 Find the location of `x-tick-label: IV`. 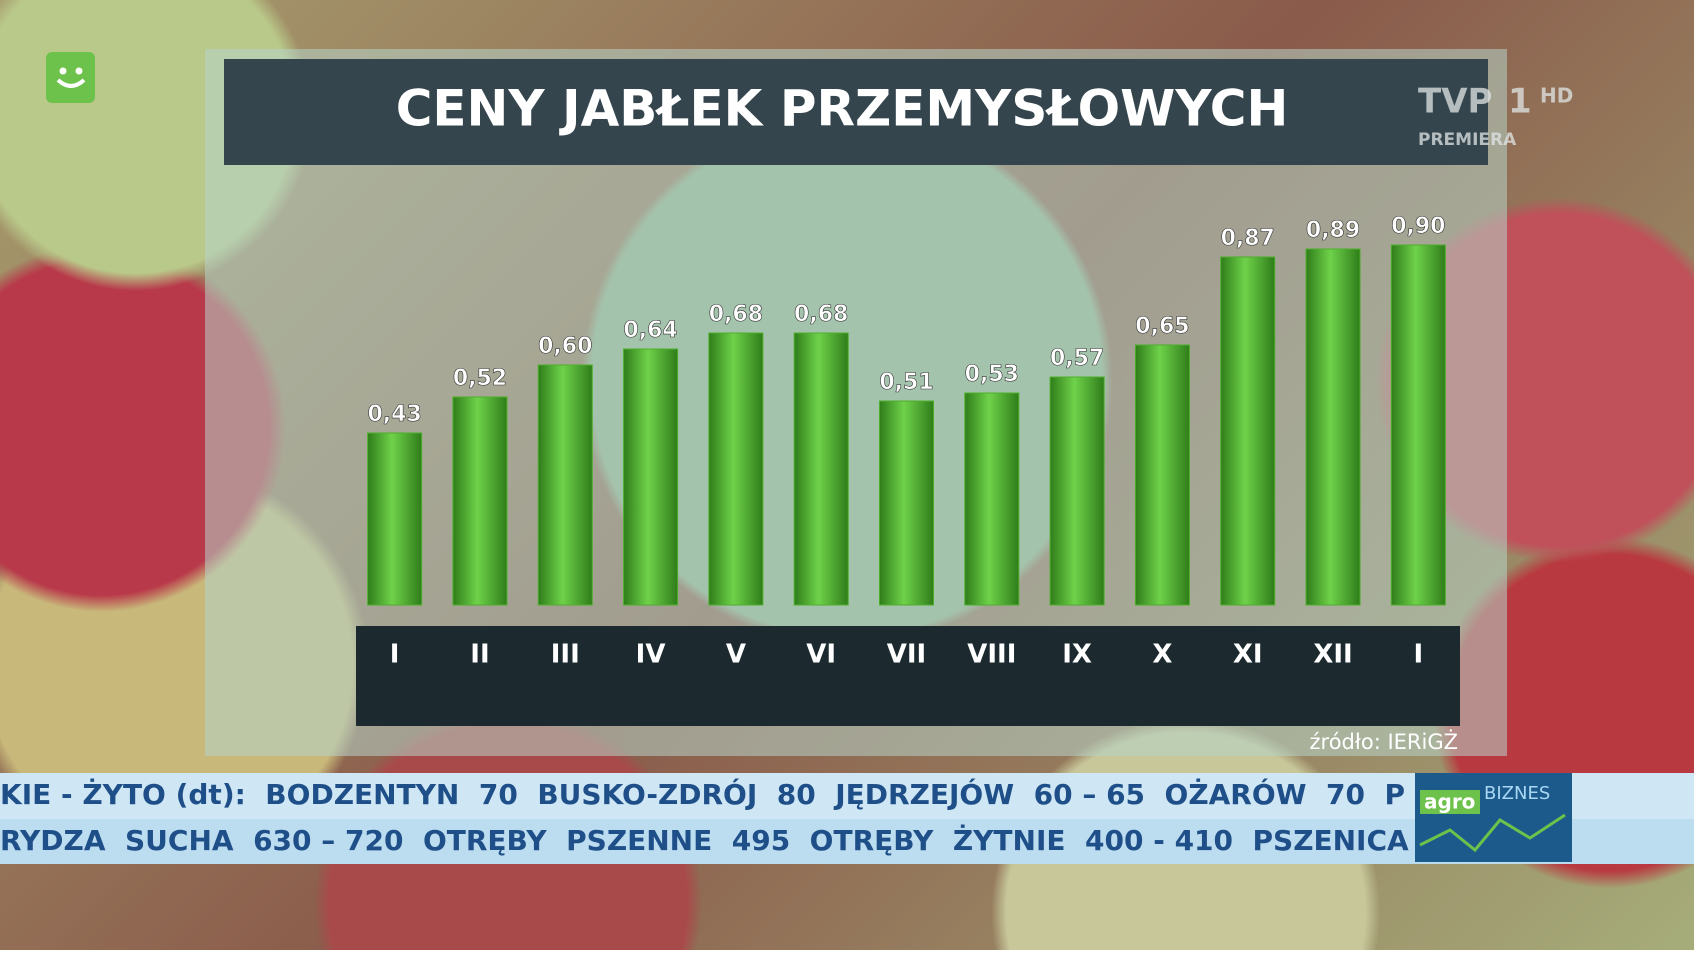

x-tick-label: IV is located at coordinates (651, 655).